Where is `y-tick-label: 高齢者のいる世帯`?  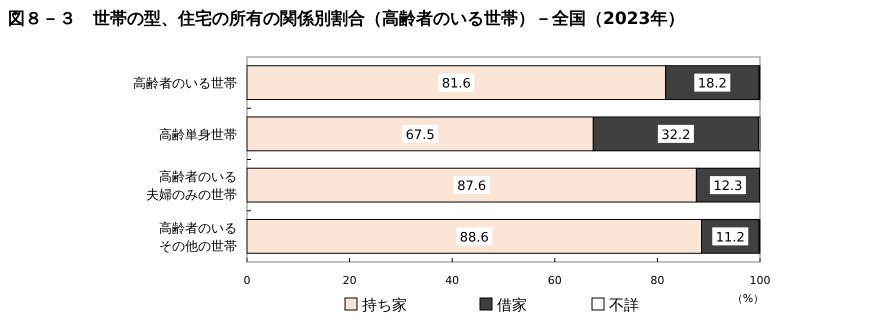 y-tick-label: 高齢者のいる世帯 is located at coordinates (185, 84).